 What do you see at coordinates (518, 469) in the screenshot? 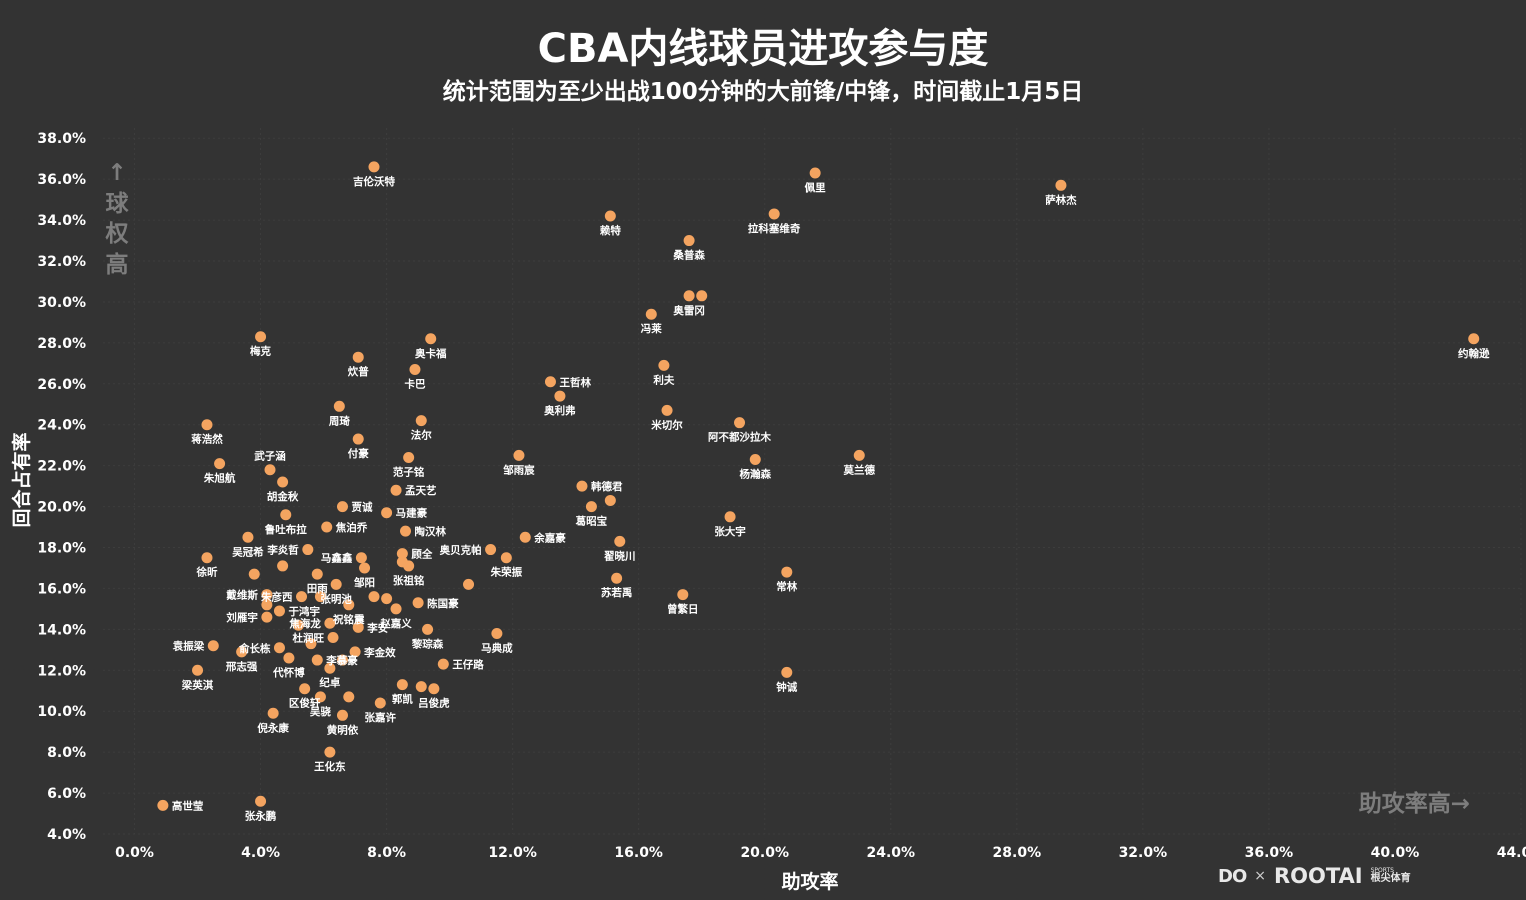
I see `point-label: 邹雨宸` at bounding box center [518, 469].